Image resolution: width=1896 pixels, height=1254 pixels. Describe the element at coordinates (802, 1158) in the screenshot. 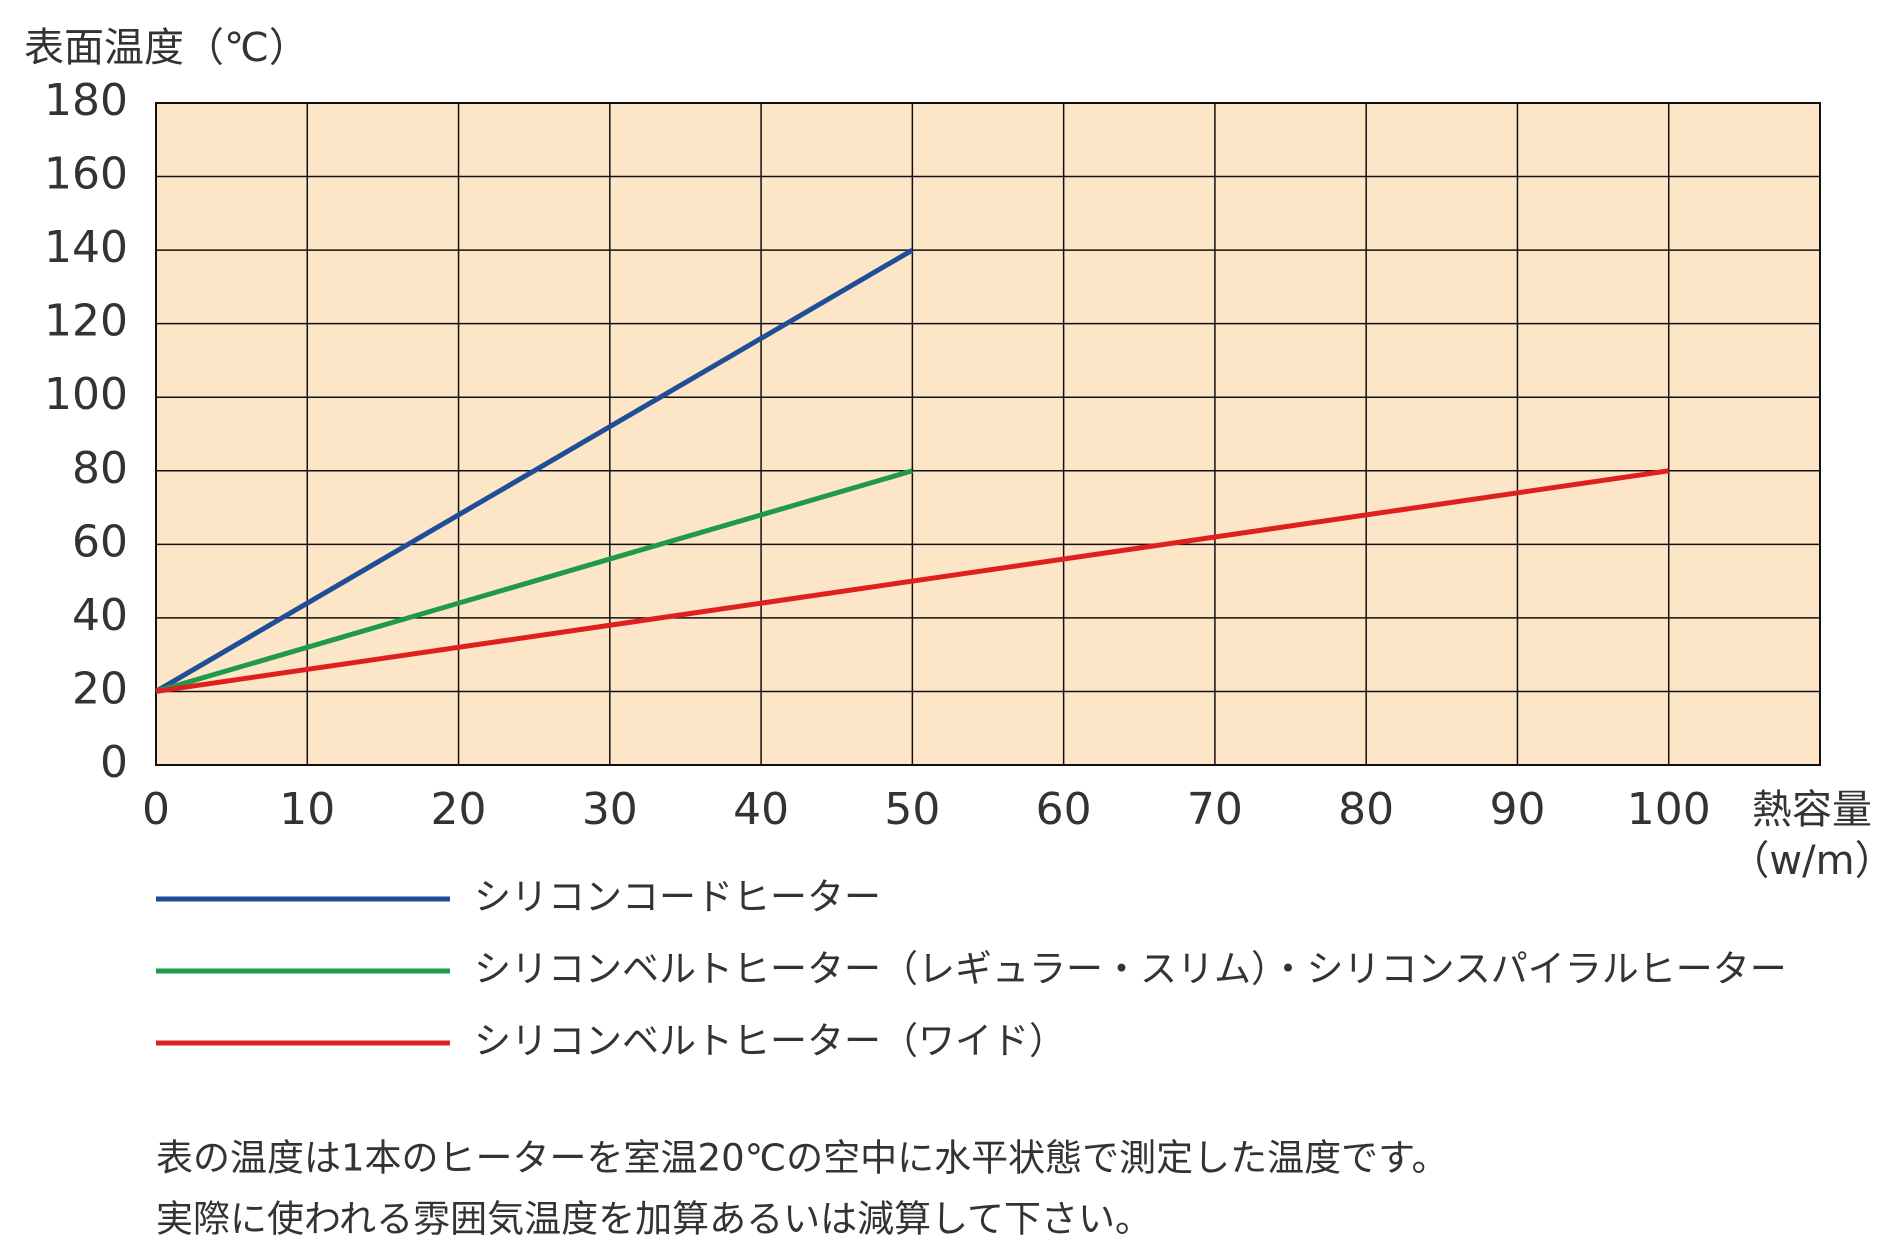

I see `note: 表の温度は1本のヒーターを室温20℃の空中に水平状態で測定した温度です。` at that location.